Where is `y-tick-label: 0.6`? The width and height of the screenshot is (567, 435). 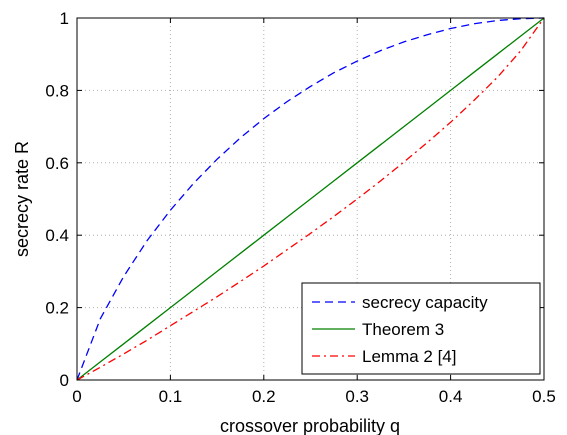 y-tick-label: 0.6 is located at coordinates (57, 163).